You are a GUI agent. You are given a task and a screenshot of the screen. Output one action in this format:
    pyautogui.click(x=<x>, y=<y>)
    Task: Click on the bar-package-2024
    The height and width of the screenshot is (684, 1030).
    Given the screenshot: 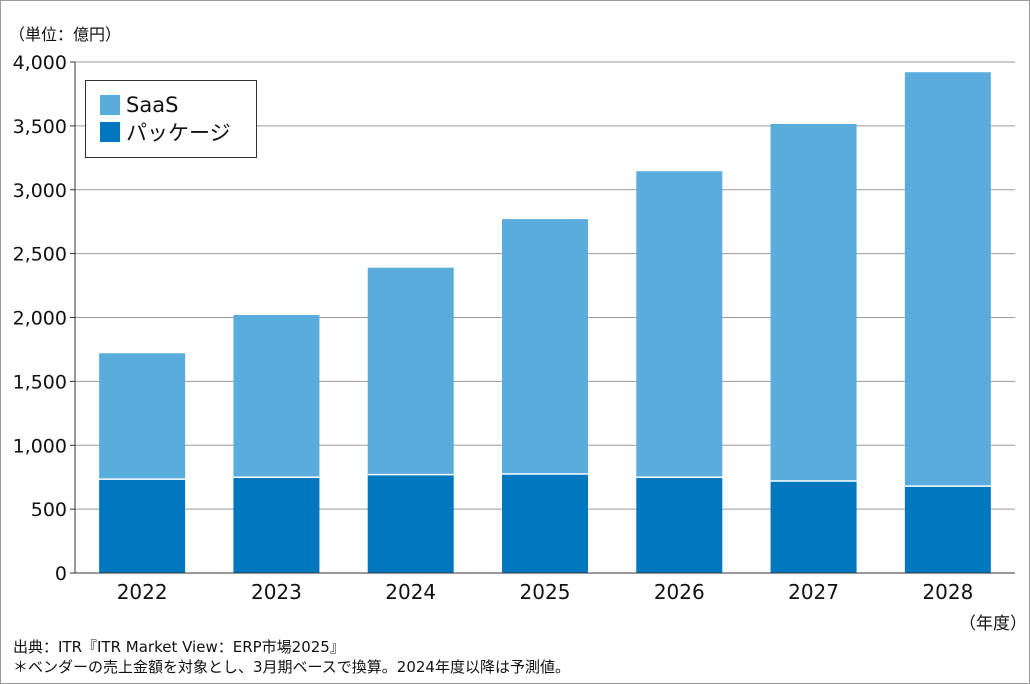 What is the action you would take?
    pyautogui.click(x=410, y=523)
    